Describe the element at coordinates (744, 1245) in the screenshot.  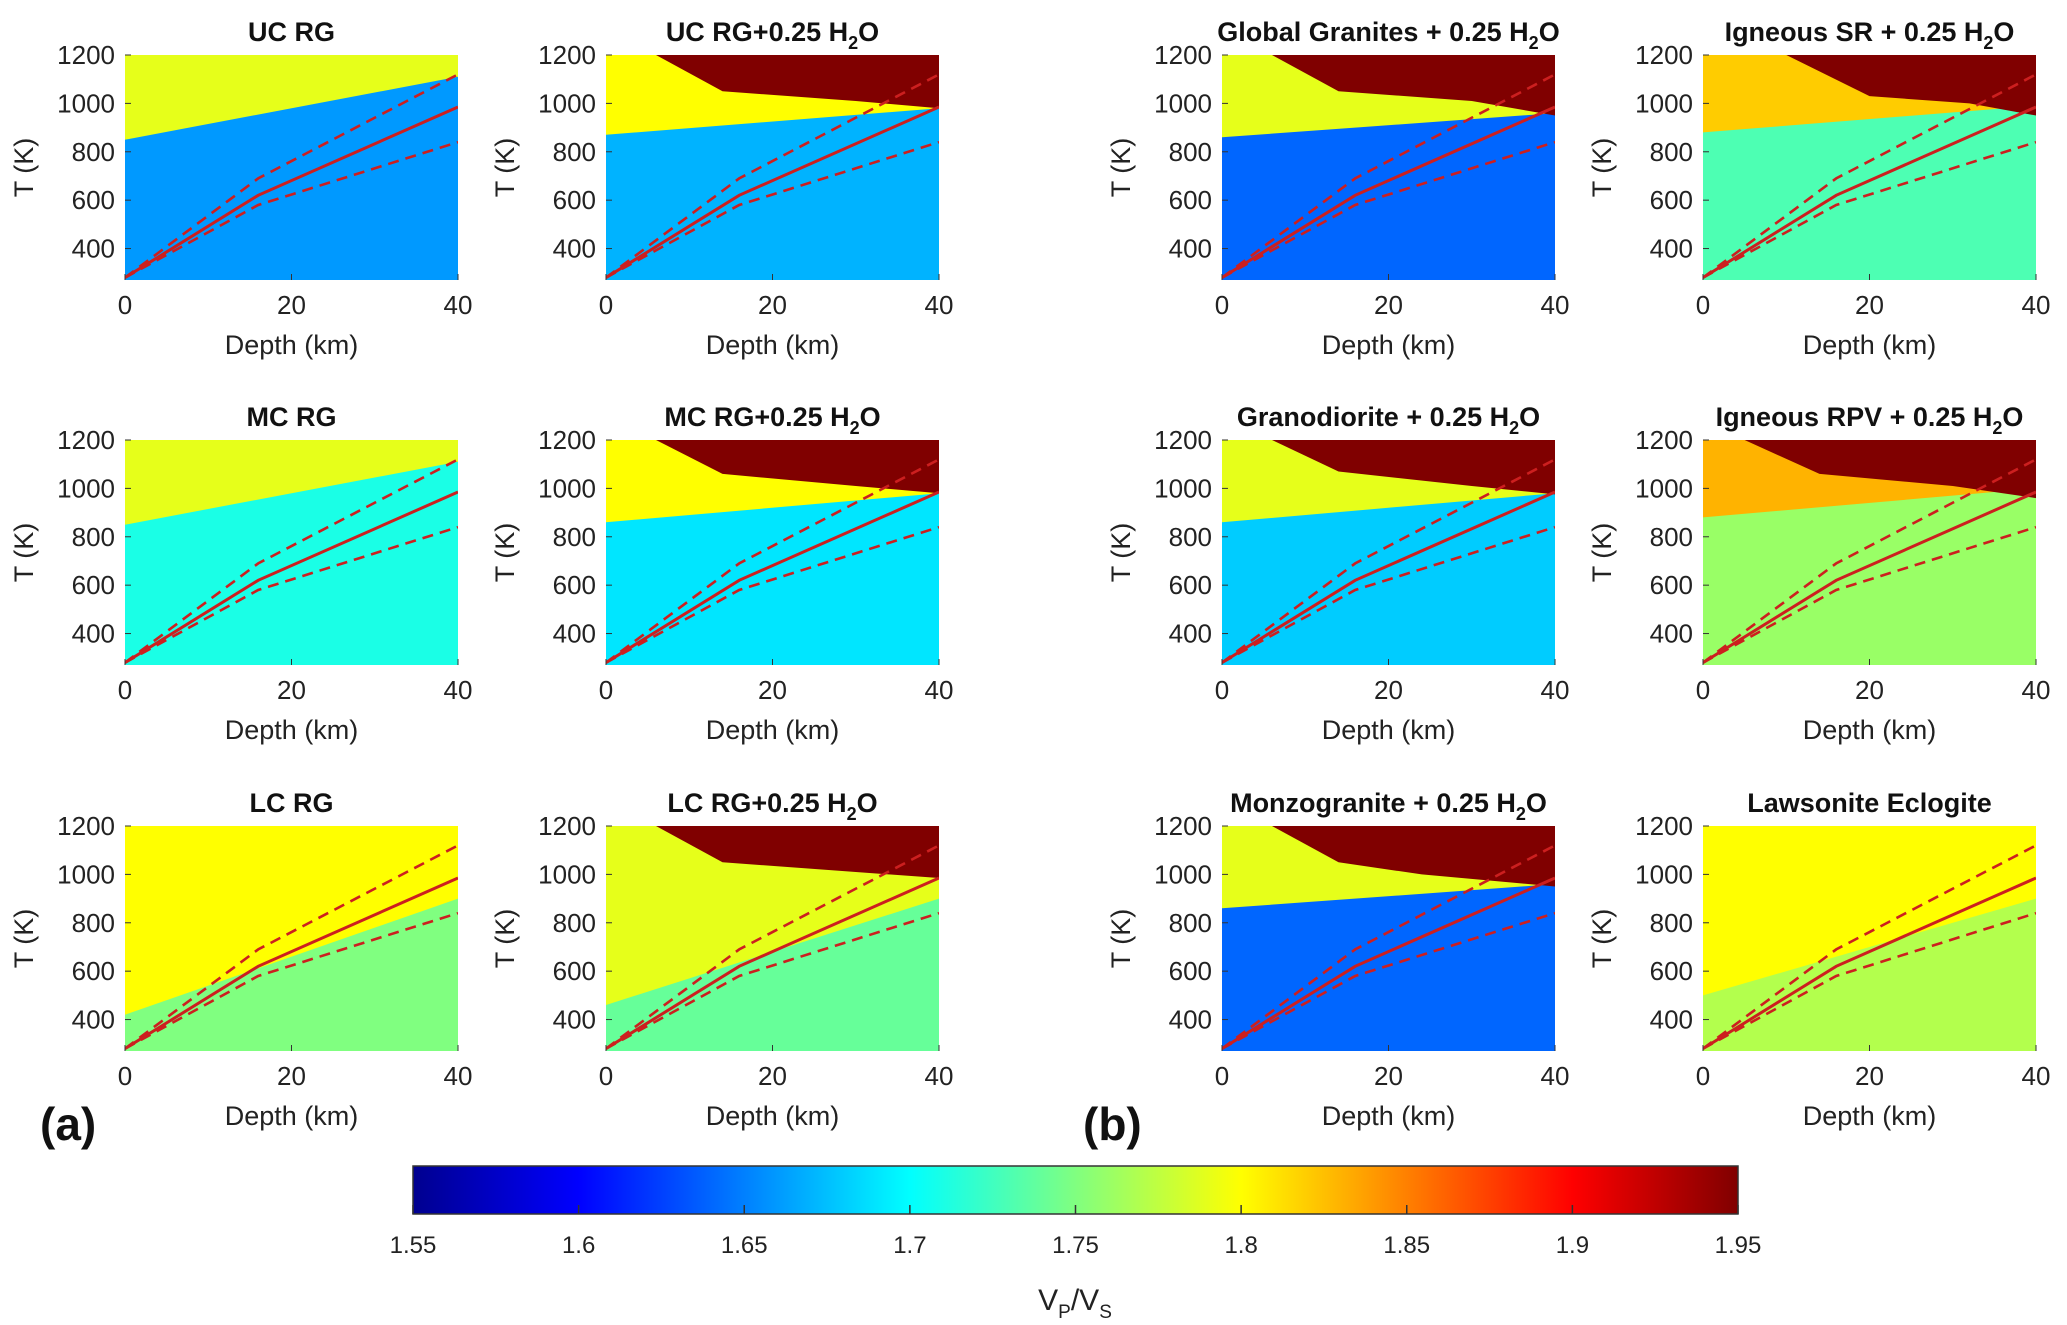
I see `colorbar-tick-label: 1.65` at that location.